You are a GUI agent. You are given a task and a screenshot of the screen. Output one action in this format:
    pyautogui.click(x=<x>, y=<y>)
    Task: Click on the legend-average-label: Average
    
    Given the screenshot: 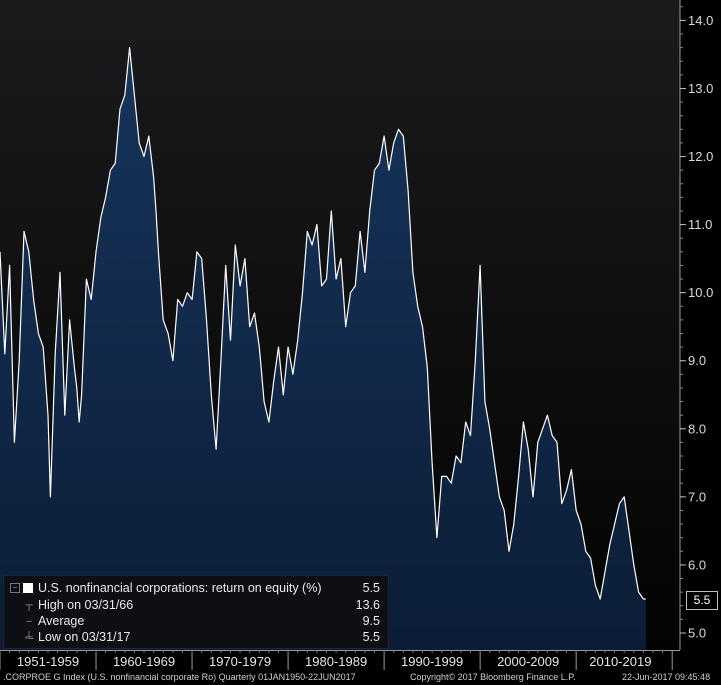 What is the action you would take?
    pyautogui.click(x=61, y=621)
    